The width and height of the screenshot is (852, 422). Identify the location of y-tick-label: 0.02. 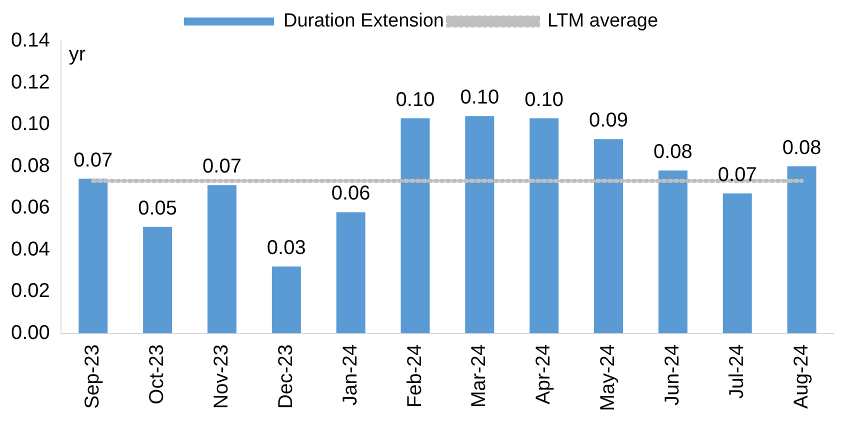
(30, 291).